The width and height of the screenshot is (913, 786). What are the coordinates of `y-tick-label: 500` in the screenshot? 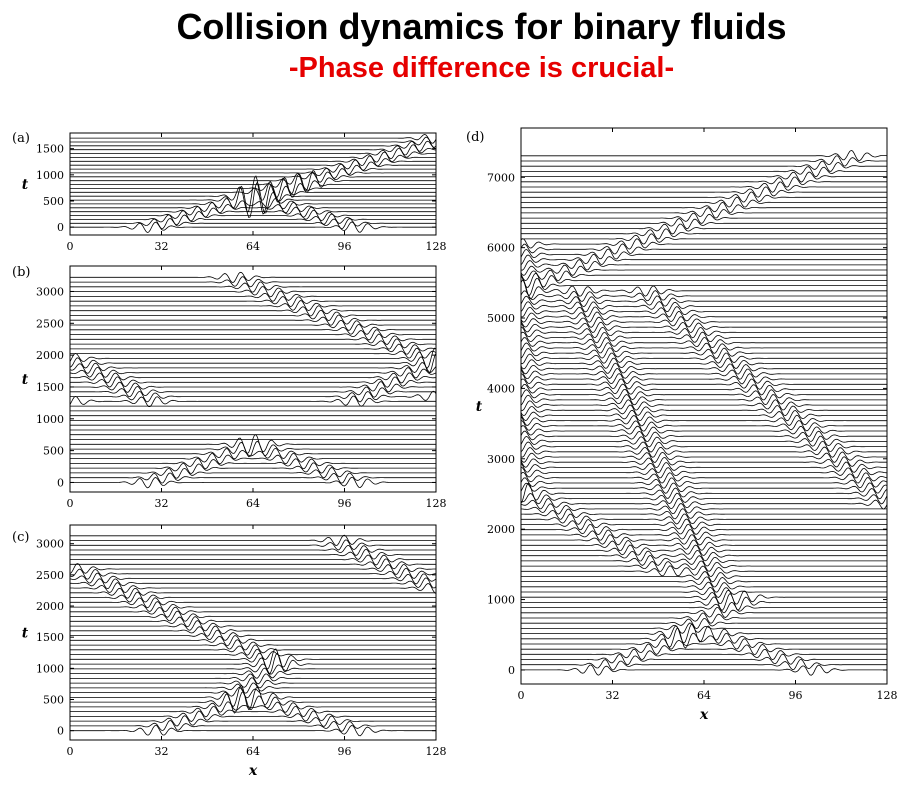 It's located at (53, 699).